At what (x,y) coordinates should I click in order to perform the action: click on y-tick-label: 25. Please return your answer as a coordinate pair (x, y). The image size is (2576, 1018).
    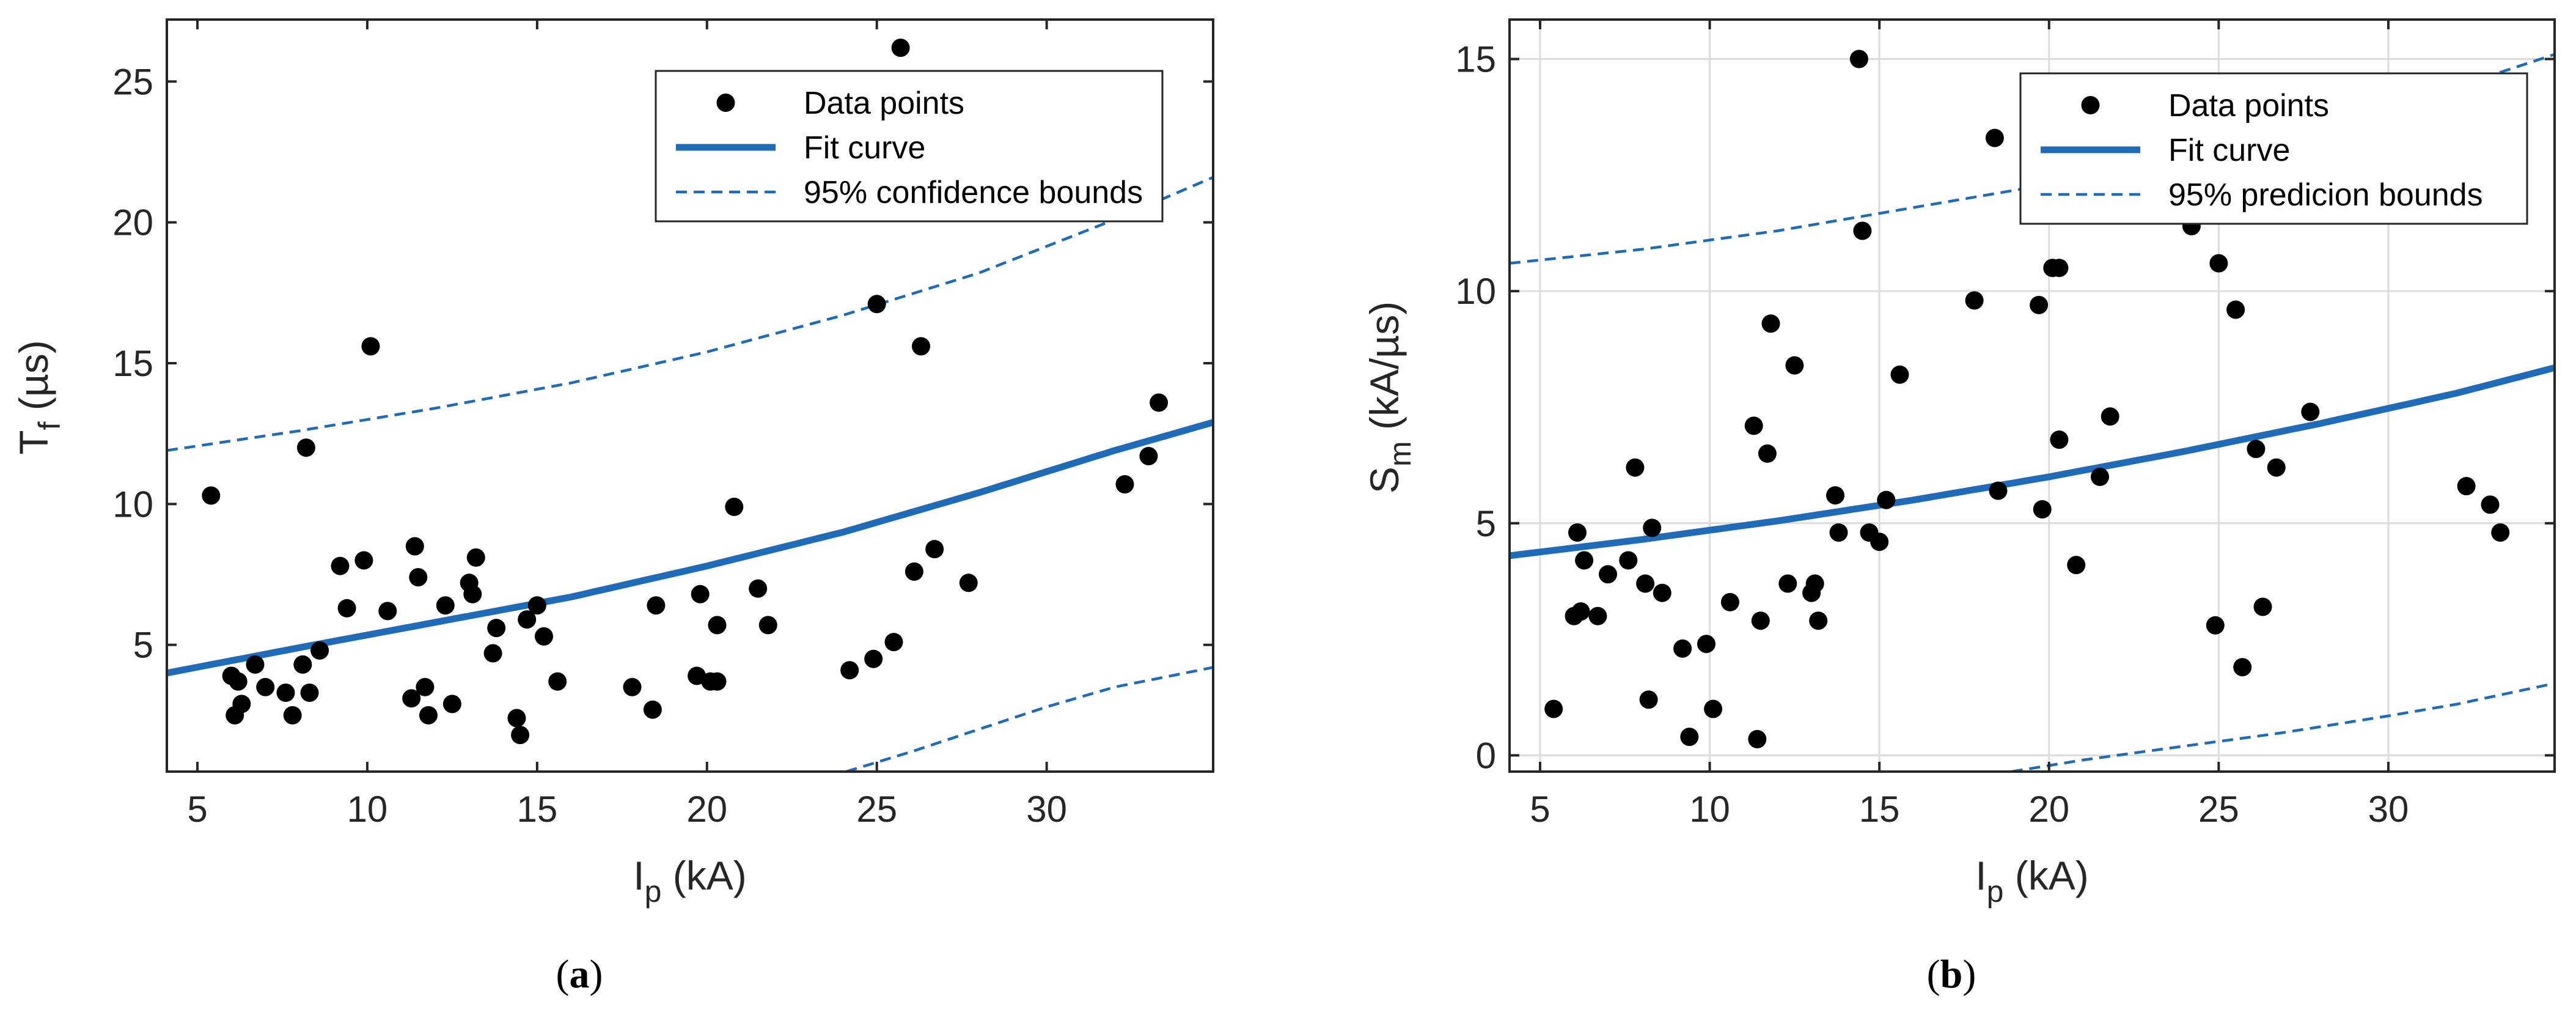
    Looking at the image, I should click on (132, 81).